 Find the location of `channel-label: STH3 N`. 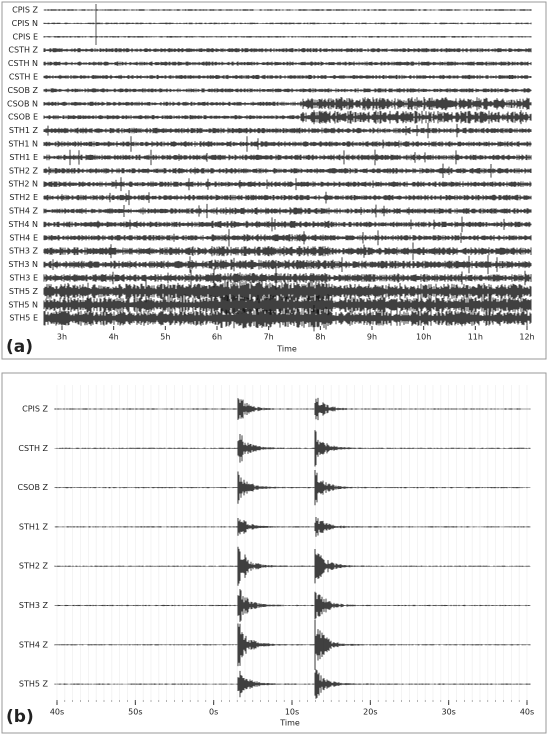

channel-label: STH3 N is located at coordinates (23, 264).